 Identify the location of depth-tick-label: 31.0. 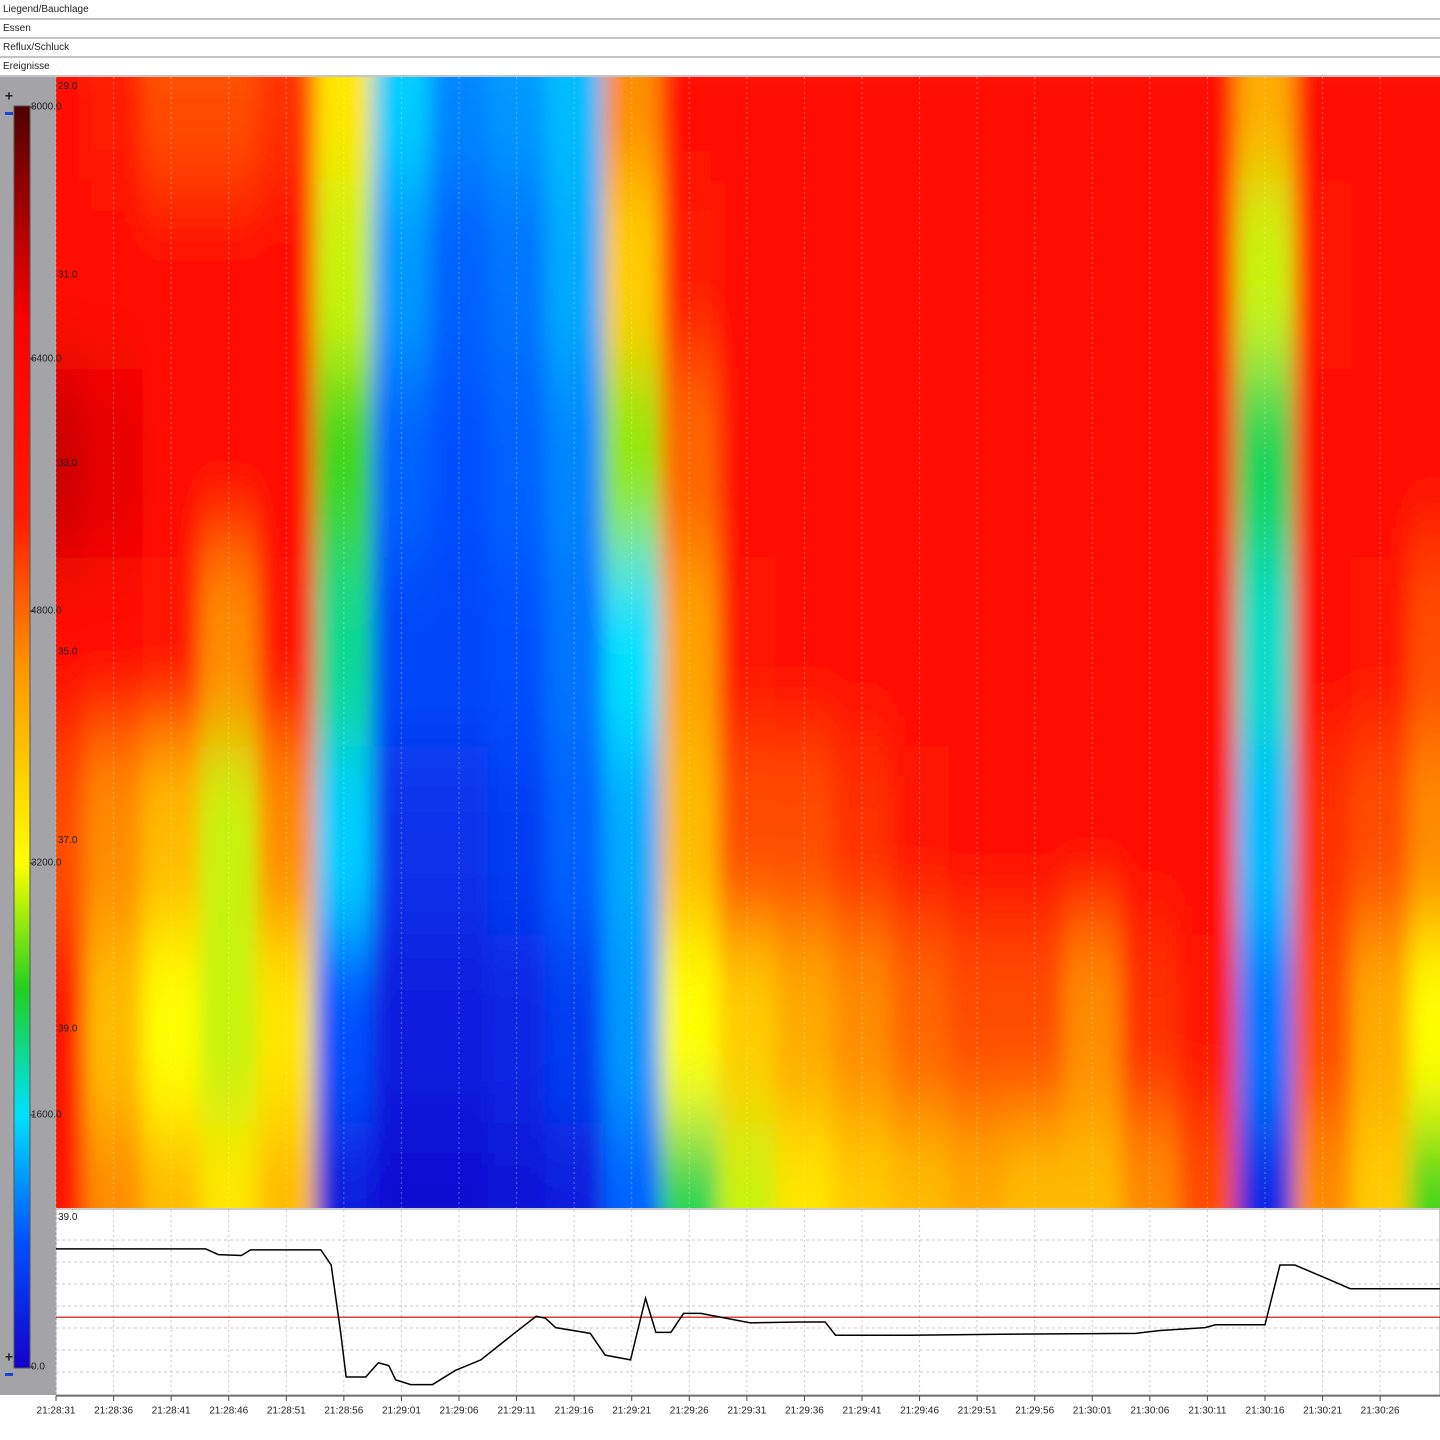
(68, 275).